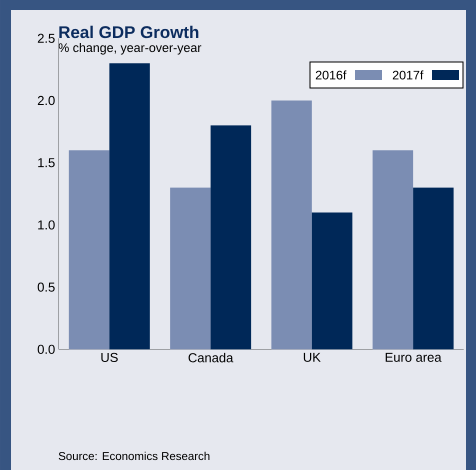 This screenshot has height=470, width=476. Describe the element at coordinates (211, 357) in the screenshot. I see `x-tick-label: Canada` at that location.